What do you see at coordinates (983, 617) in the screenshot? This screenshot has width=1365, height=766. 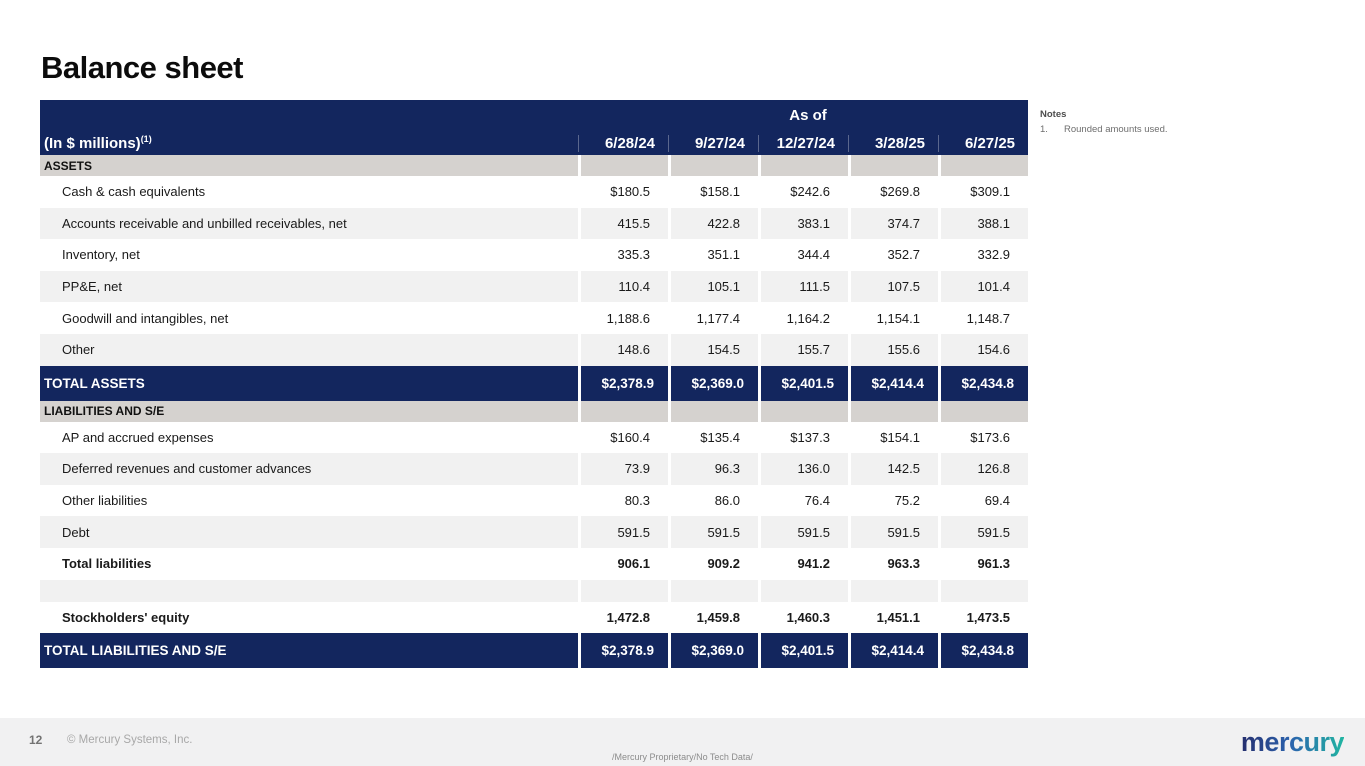 I see `cell-value: 1,473.5` at bounding box center [983, 617].